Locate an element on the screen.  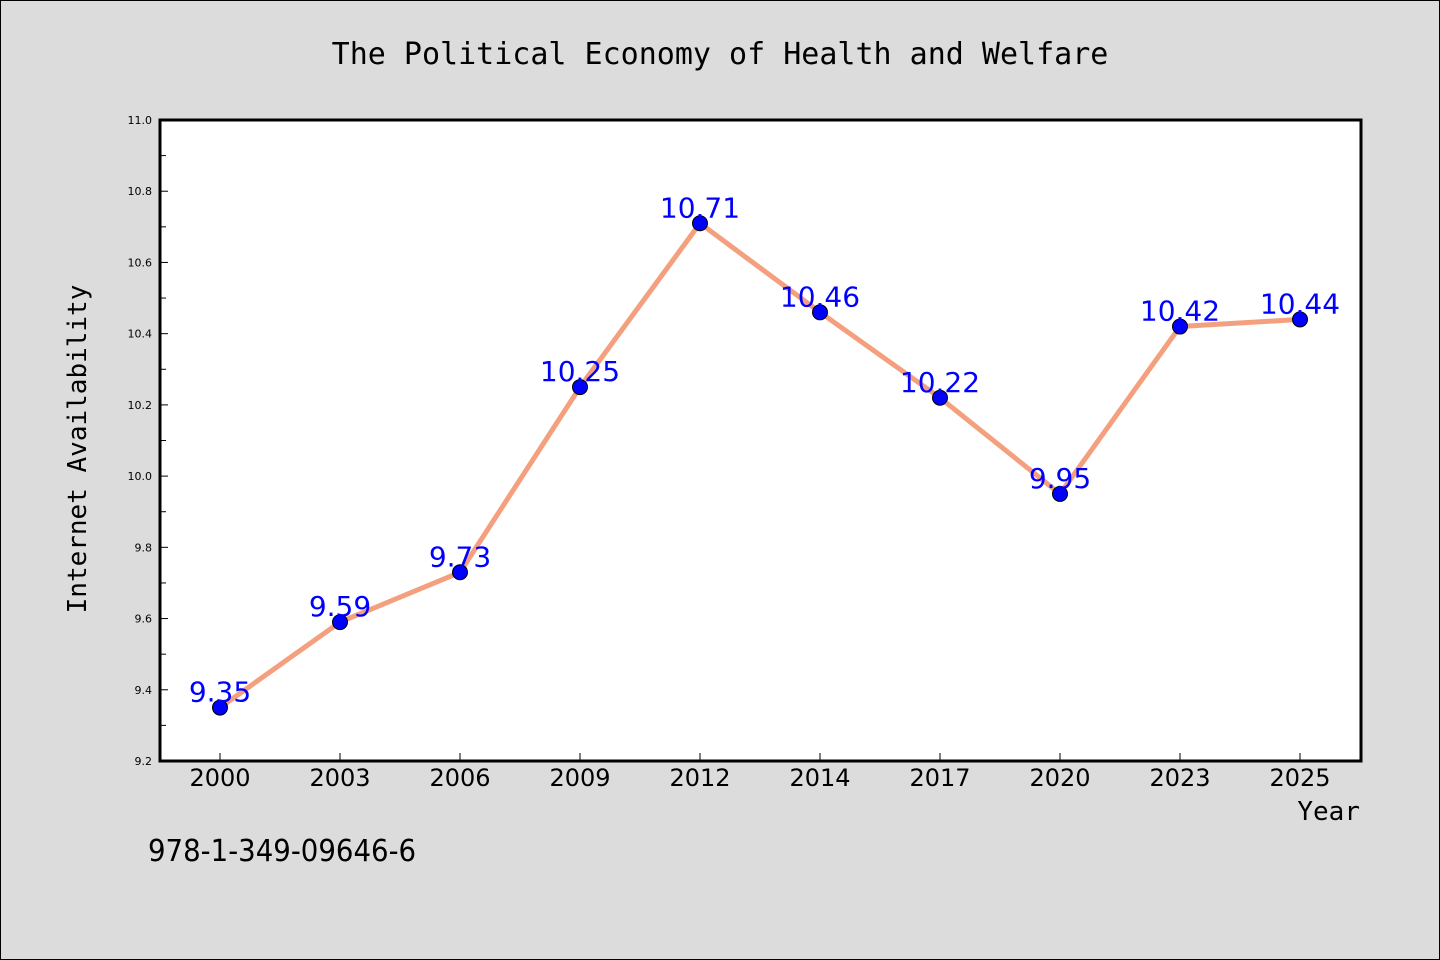
y-axis: 9.2 9.4 9.6 9.8 10.0 10.2 10.4 10.6 10.8 11.0 is located at coordinates (148, 441).